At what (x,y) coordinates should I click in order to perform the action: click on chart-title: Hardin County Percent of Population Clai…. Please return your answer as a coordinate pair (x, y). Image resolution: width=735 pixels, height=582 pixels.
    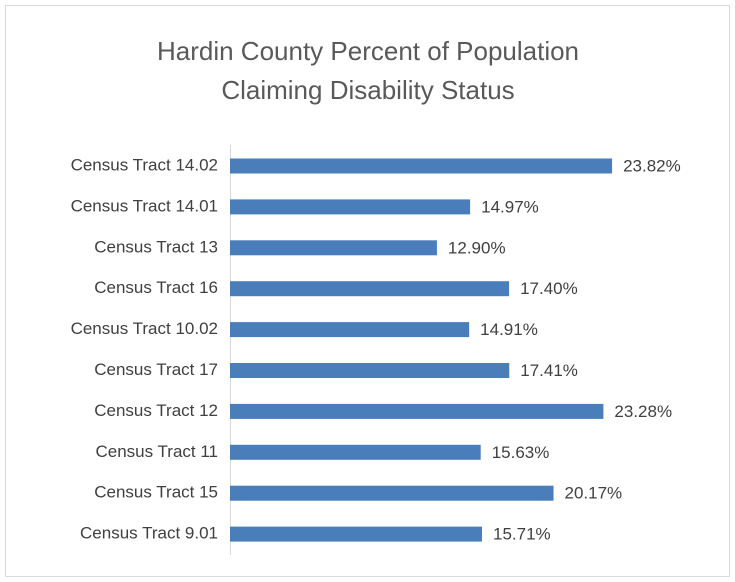
    Looking at the image, I should click on (368, 70).